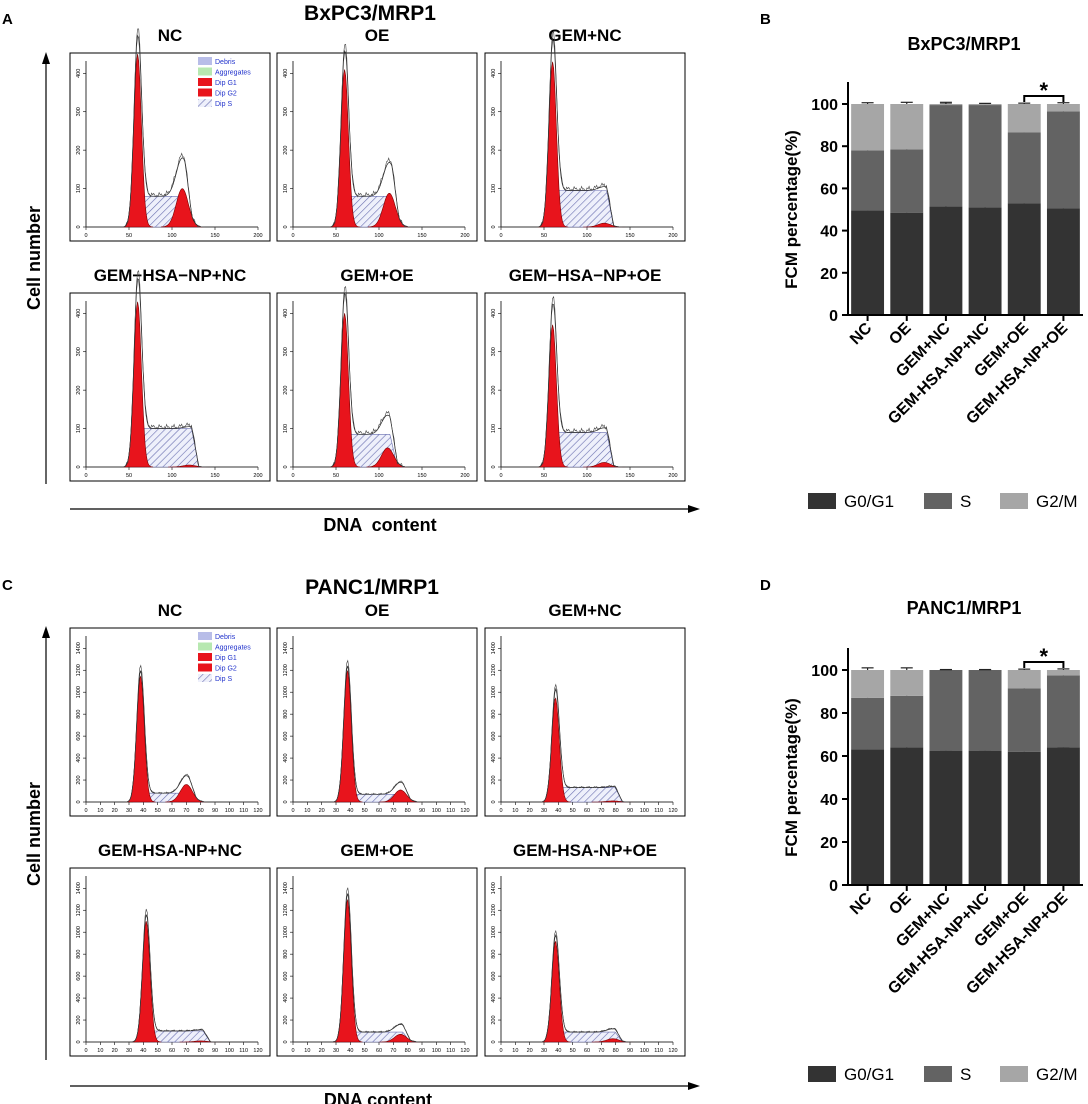 This screenshot has height=1104, width=1088. What do you see at coordinates (286, 692) in the screenshot?
I see `y-tick-label: 1000` at bounding box center [286, 692].